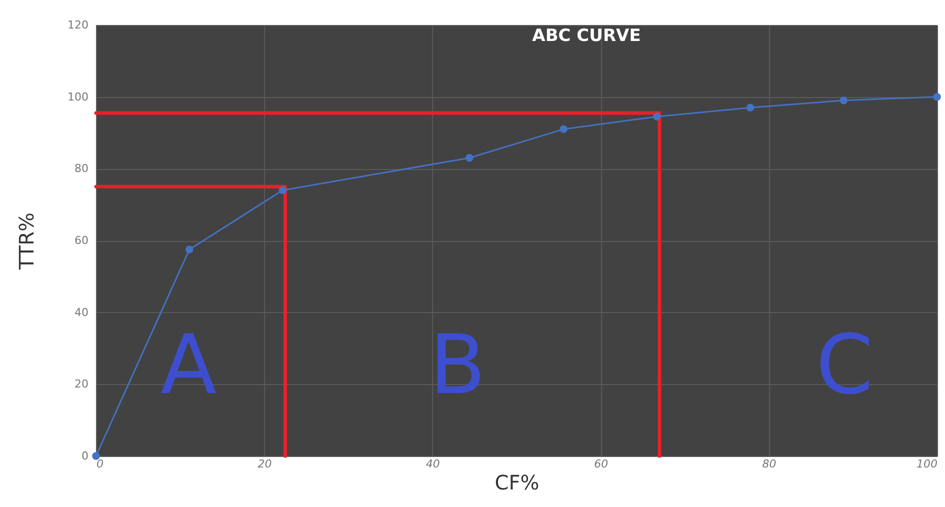  What do you see at coordinates (81, 312) in the screenshot?
I see `y-tick-label: 40` at bounding box center [81, 312].